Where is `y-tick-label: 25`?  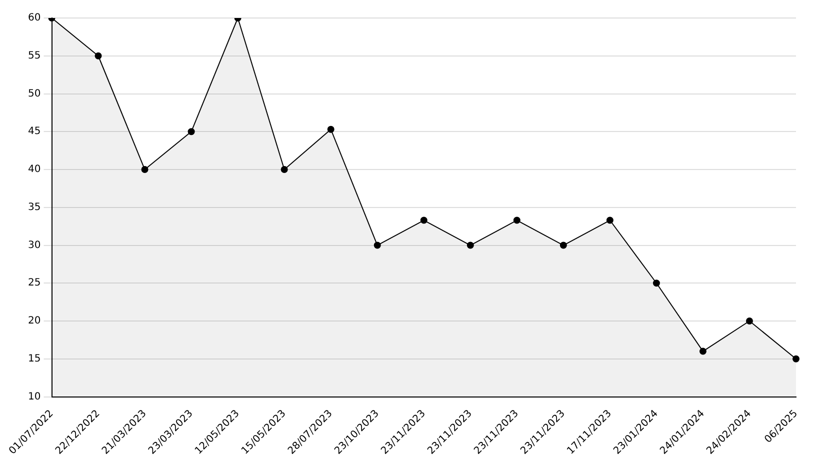 y-tick-label: 25 is located at coordinates (34, 283).